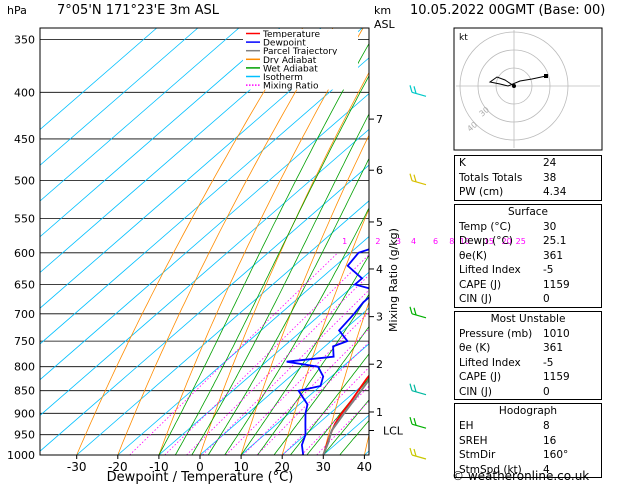  What do you see at coordinates (344, 241) in the screenshot?
I see `mixing-ratio-label: 1` at bounding box center [344, 241].